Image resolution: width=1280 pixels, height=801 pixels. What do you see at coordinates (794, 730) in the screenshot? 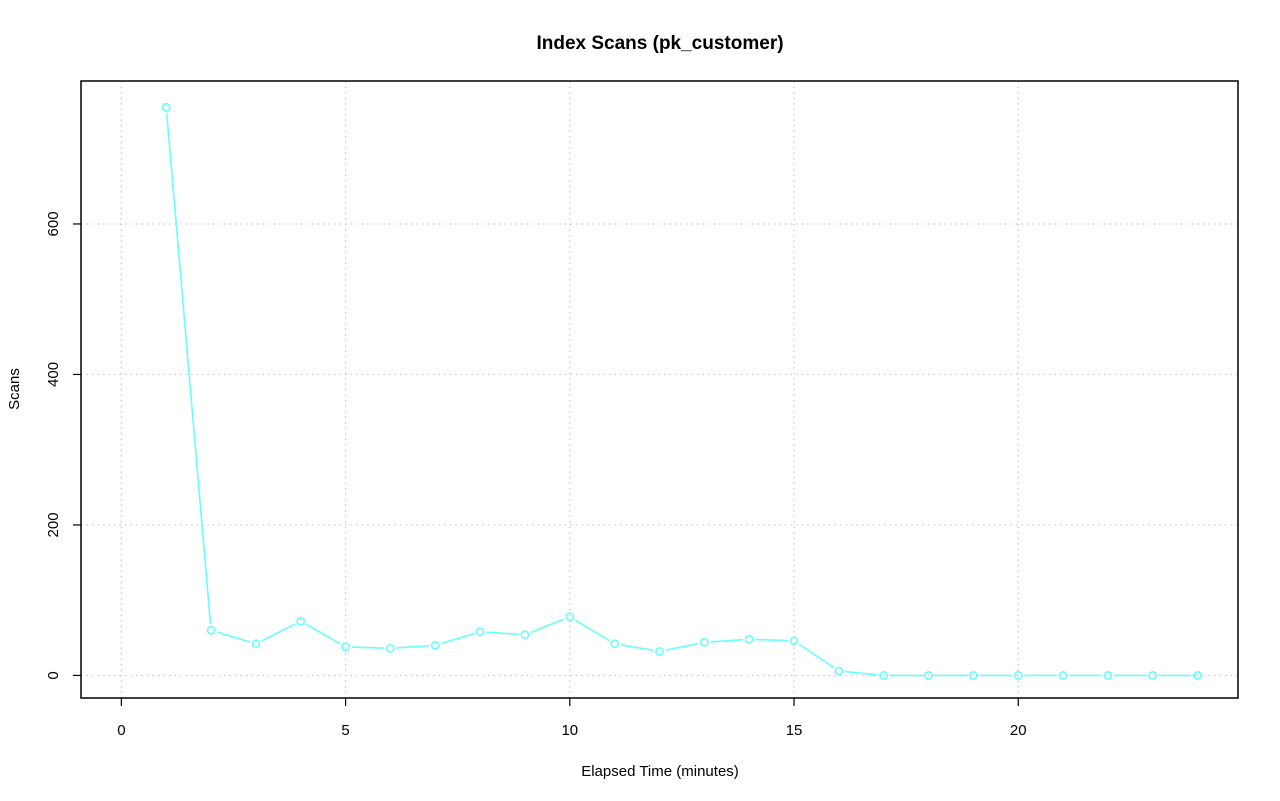
I see `x-tick-label: 15` at bounding box center [794, 730].